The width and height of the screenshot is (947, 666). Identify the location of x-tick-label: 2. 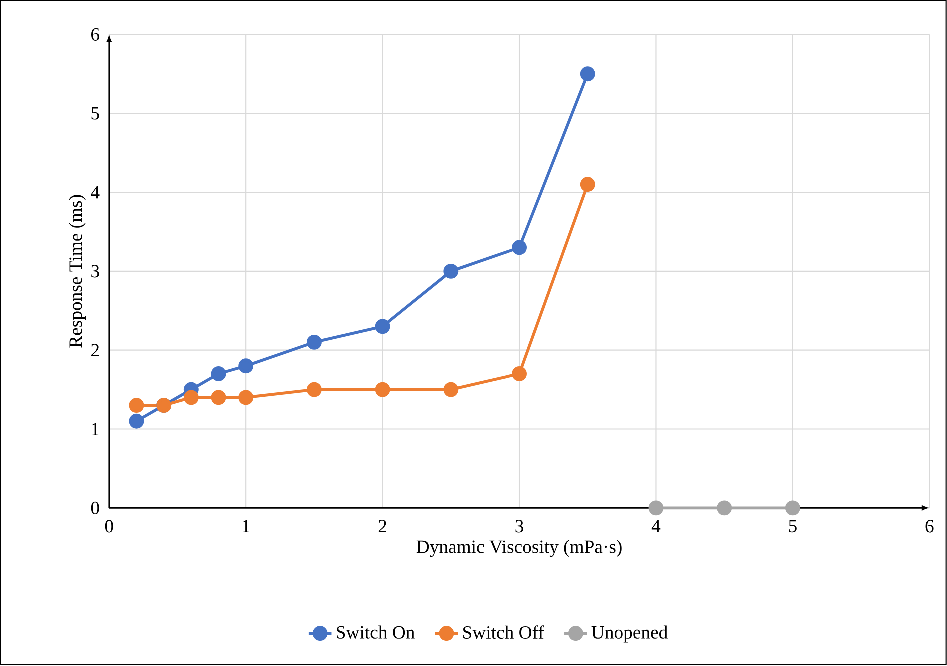
(382, 526).